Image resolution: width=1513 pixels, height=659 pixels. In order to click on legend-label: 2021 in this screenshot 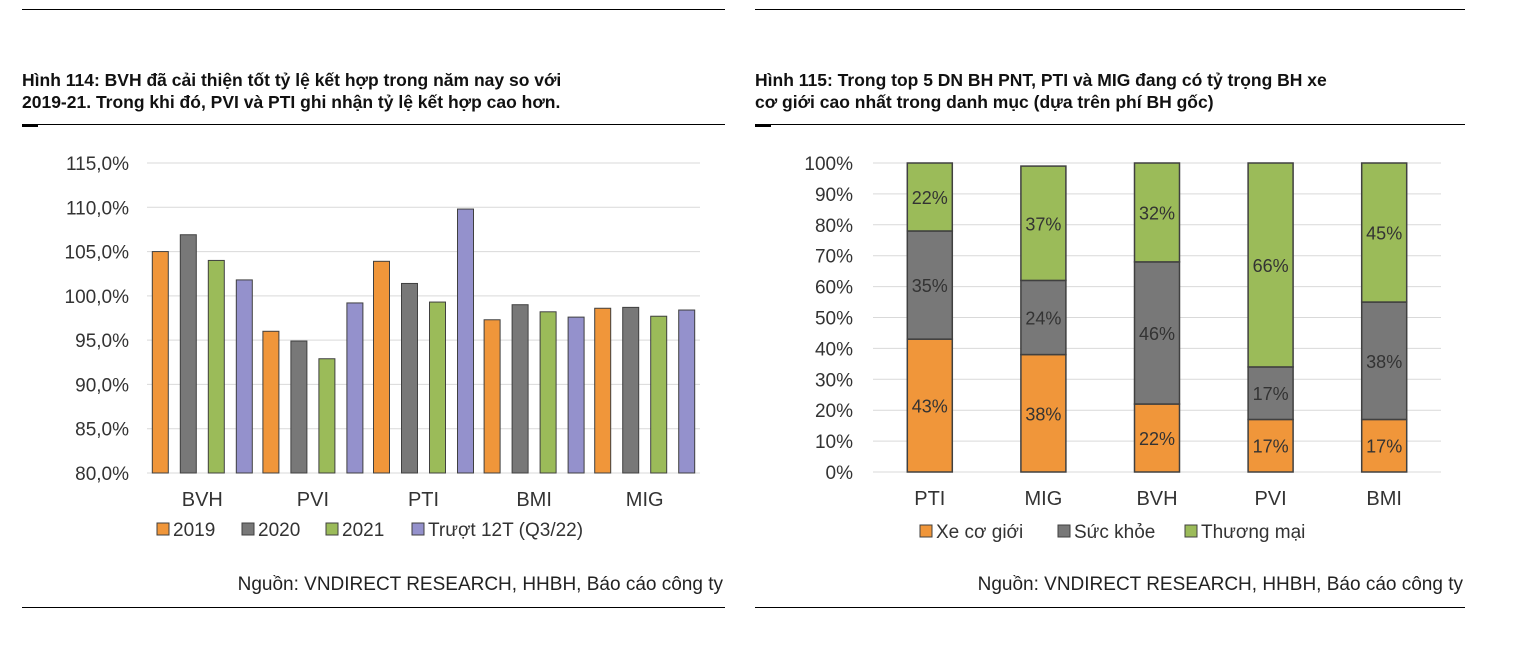, I will do `click(363, 530)`.